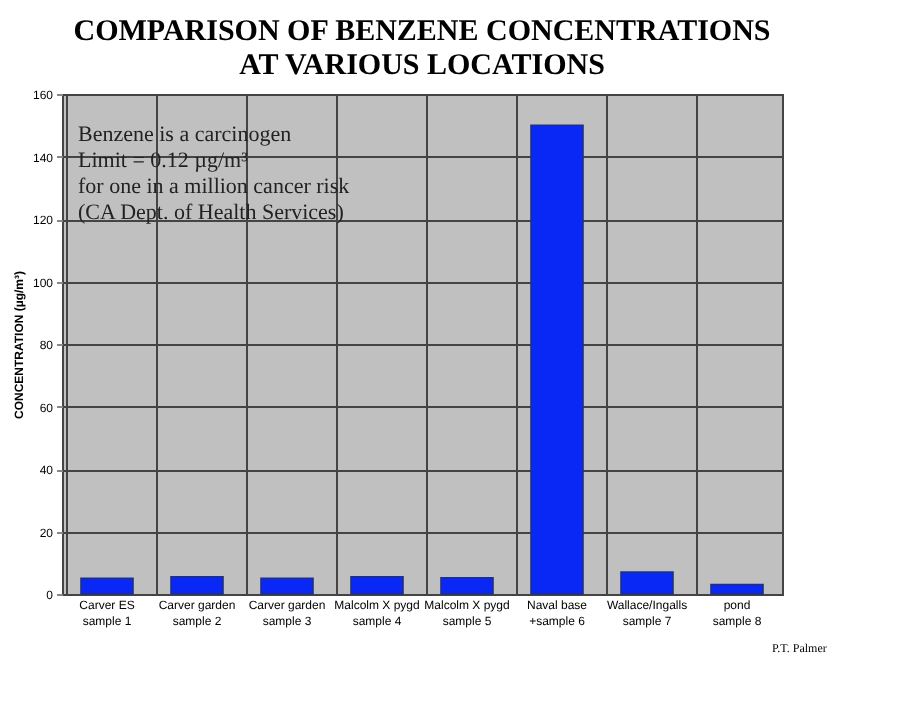 This screenshot has height=710, width=900. Describe the element at coordinates (422, 32) in the screenshot. I see `text: COMPARISON OF BENZENE CONCENTRATIONS` at that location.